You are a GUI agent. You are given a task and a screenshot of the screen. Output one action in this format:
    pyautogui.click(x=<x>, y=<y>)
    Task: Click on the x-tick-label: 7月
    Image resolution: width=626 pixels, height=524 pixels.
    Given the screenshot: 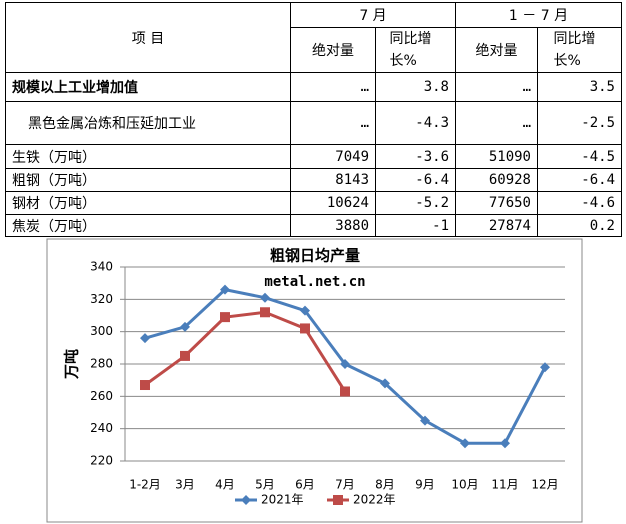 What is the action you would take?
    pyautogui.click(x=345, y=485)
    